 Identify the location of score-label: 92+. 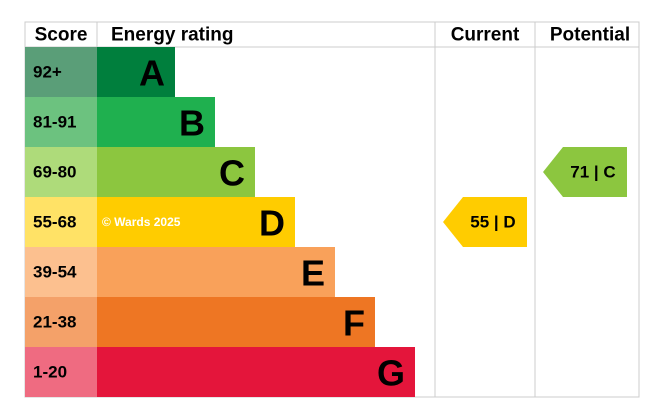
(47, 72).